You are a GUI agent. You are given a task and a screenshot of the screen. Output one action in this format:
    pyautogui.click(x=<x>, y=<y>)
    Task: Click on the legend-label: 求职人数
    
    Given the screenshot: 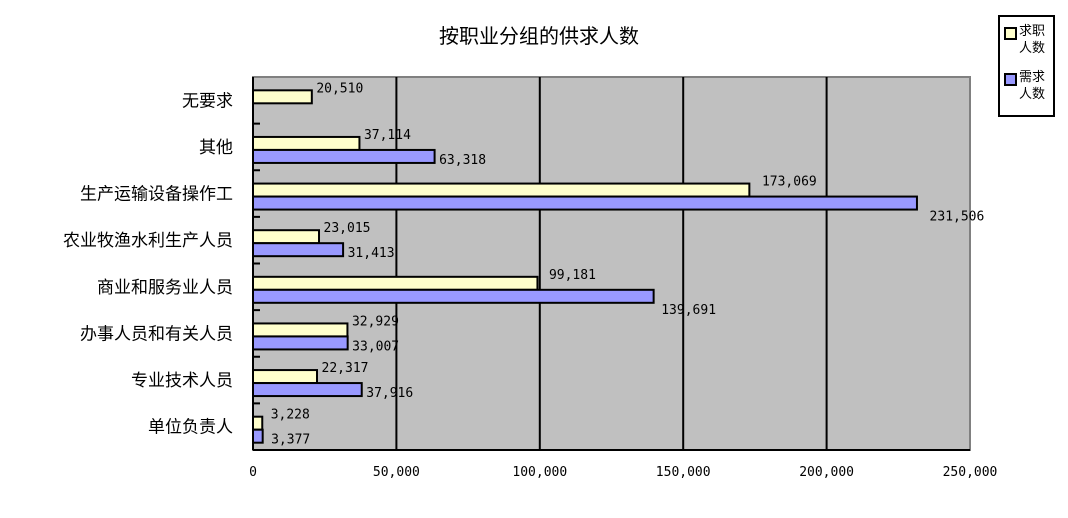 What is the action you would take?
    pyautogui.click(x=1032, y=40)
    